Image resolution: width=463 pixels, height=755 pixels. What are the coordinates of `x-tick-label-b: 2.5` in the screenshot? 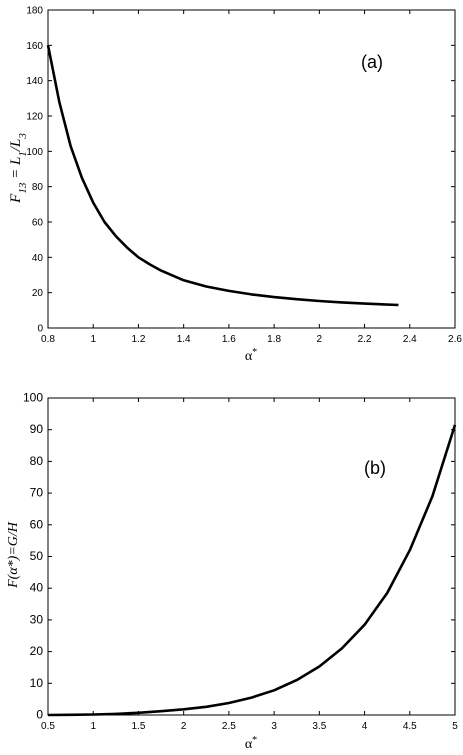 It's located at (229, 726).